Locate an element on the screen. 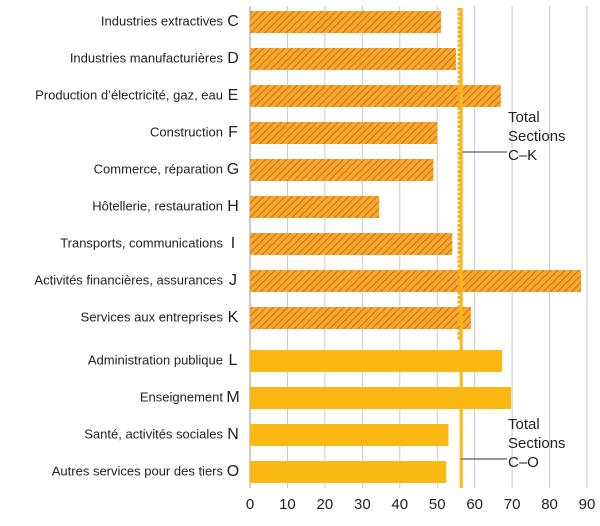 Image resolution: width=600 pixels, height=526 pixels. category-label: Industries manufacturières is located at coordinates (147, 57).